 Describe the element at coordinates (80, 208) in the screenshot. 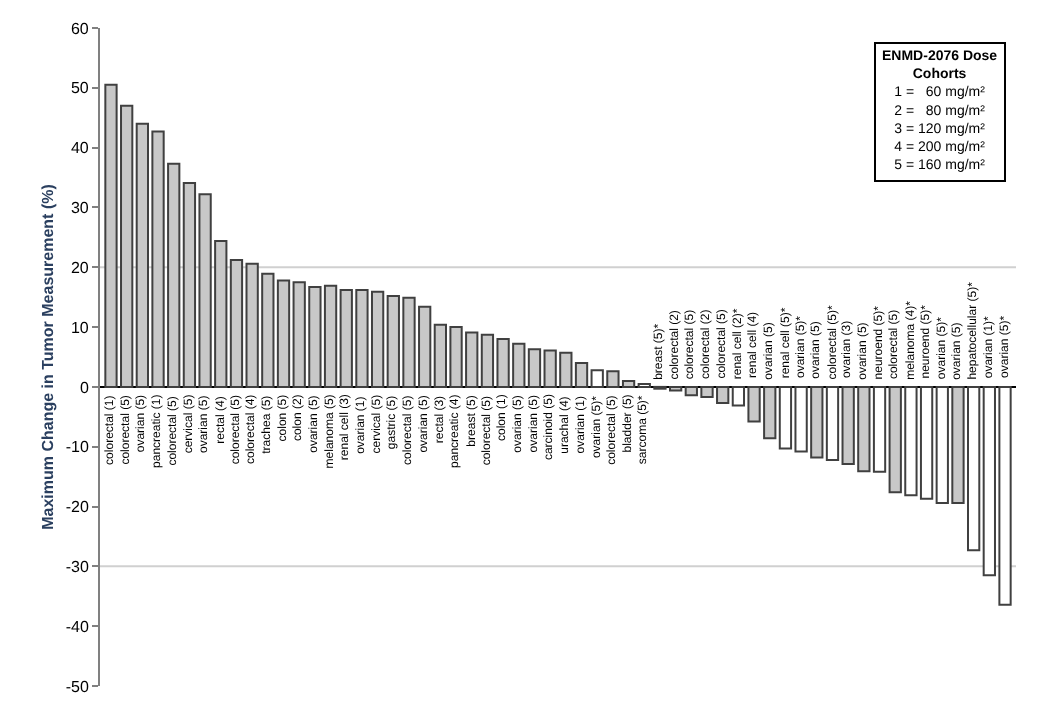

I see `y-tick-label: 30` at that location.